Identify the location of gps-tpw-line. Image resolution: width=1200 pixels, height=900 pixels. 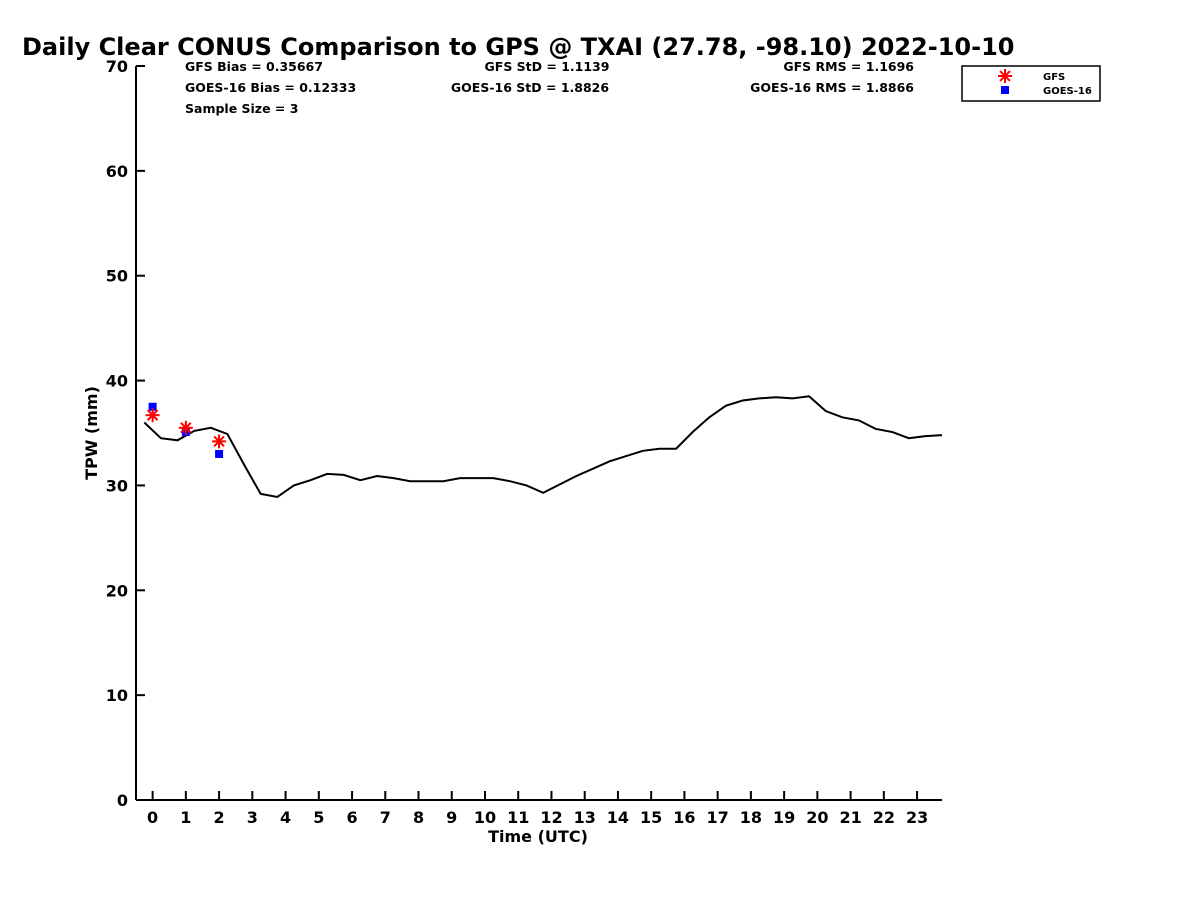
(543, 447).